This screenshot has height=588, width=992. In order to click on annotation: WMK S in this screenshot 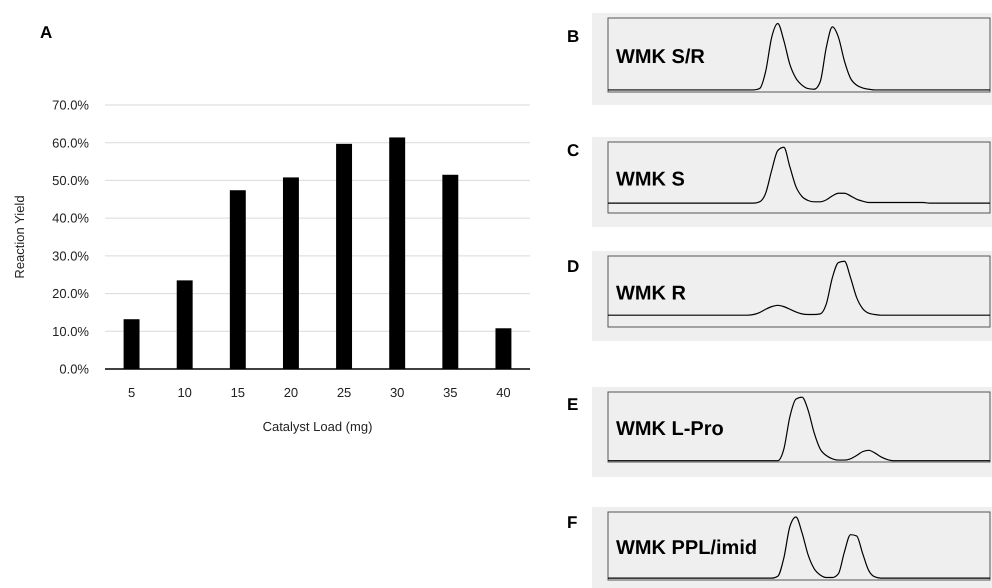, I will do `click(650, 179)`.